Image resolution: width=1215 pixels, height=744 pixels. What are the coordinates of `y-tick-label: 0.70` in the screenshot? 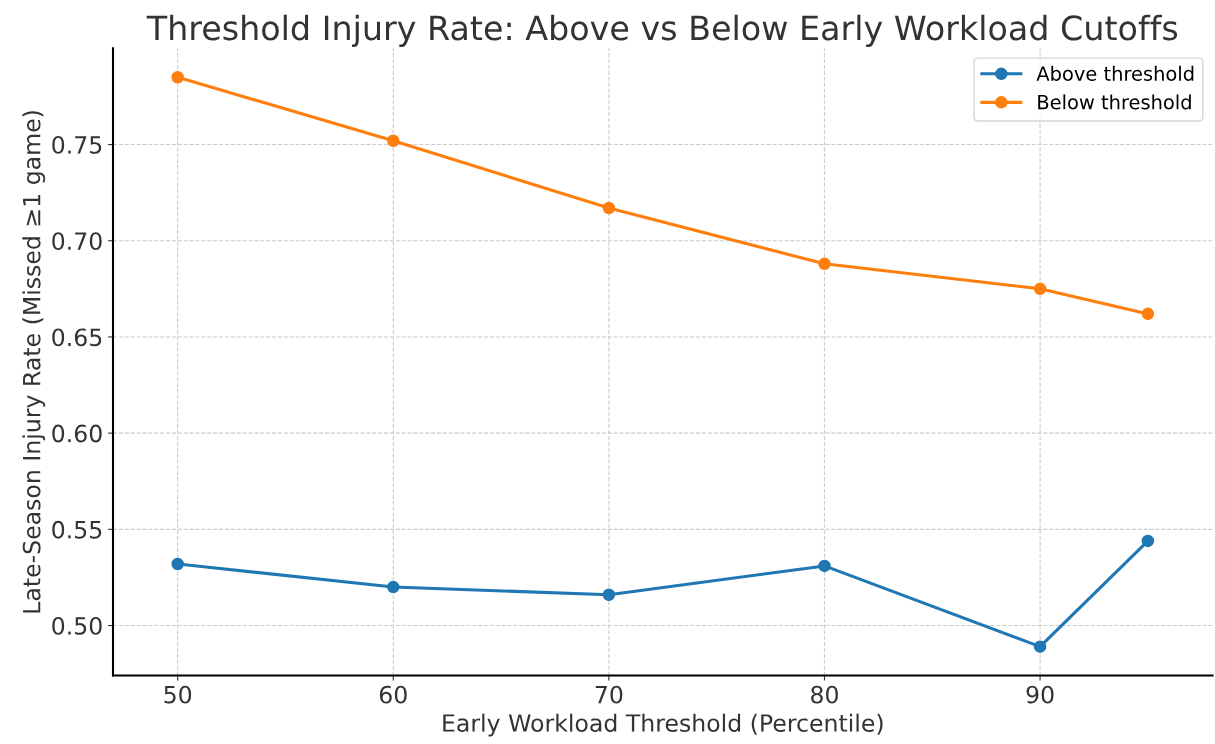 It's located at (77, 241).